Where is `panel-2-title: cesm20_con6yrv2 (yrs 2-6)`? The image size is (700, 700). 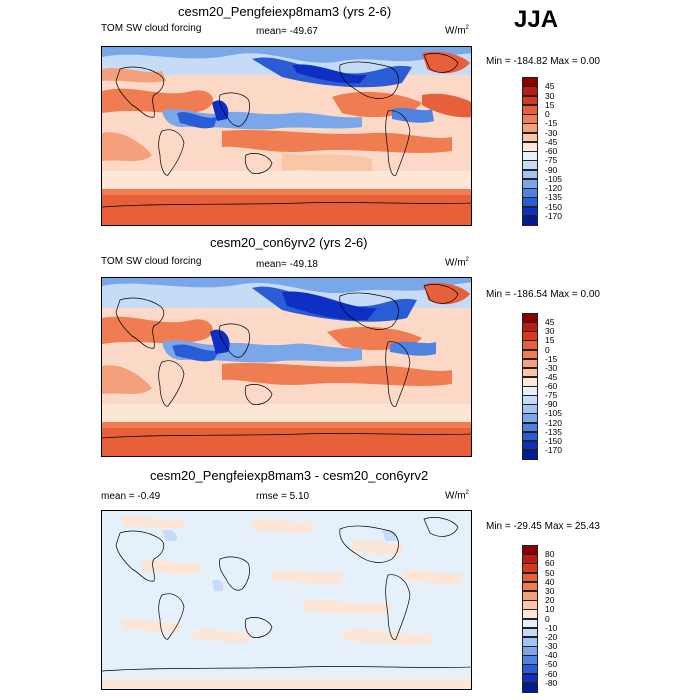 panel-2-title: cesm20_con6yrv2 (yrs 2-6) is located at coordinates (289, 242).